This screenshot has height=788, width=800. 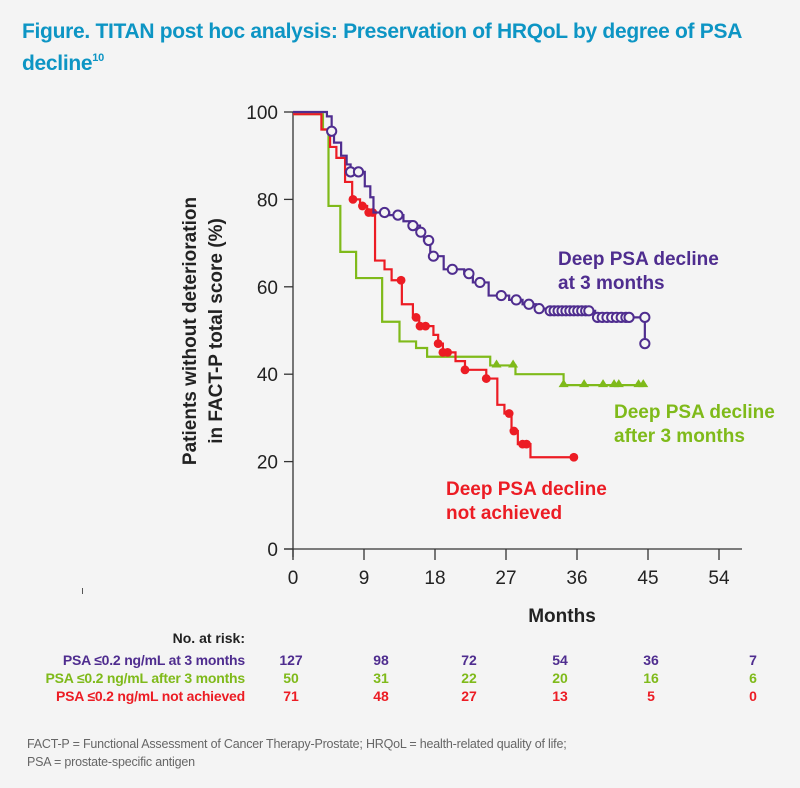 What do you see at coordinates (216, 331) in the screenshot?
I see `y-axis-label-line-2: in FACT-P total score (%)` at bounding box center [216, 331].